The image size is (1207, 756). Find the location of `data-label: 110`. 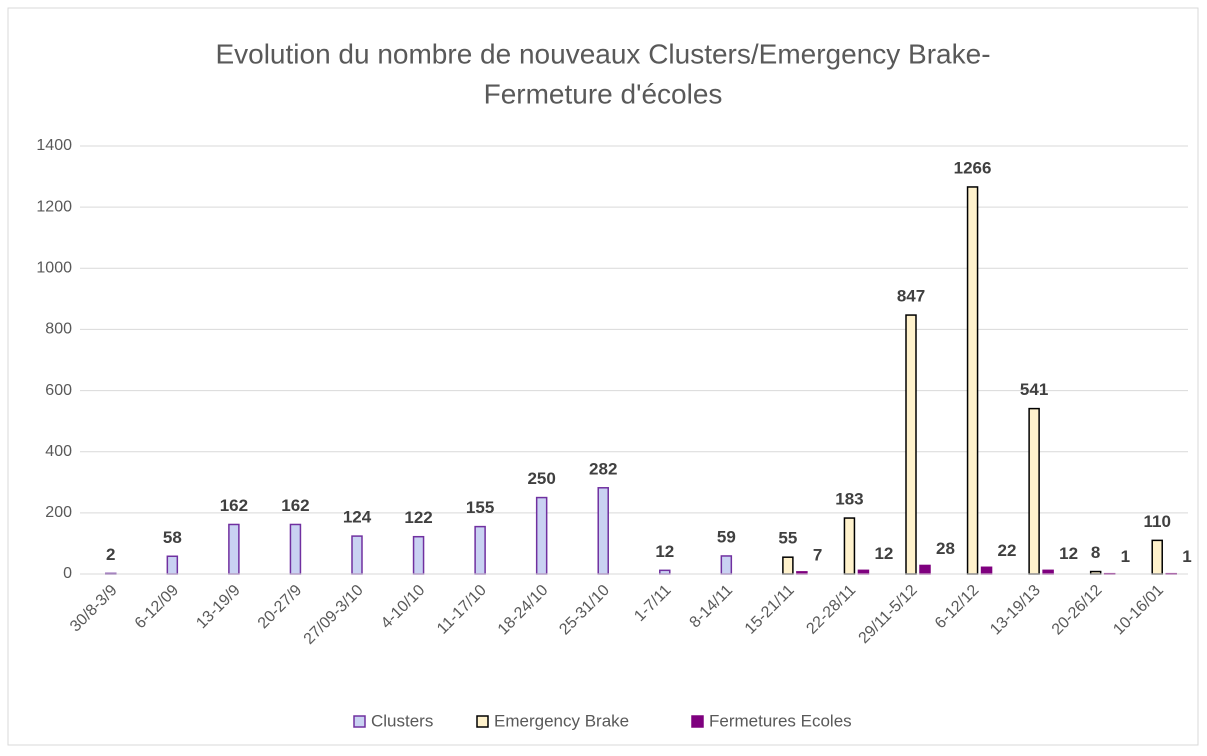

data-label: 110 is located at coordinates (1157, 521).